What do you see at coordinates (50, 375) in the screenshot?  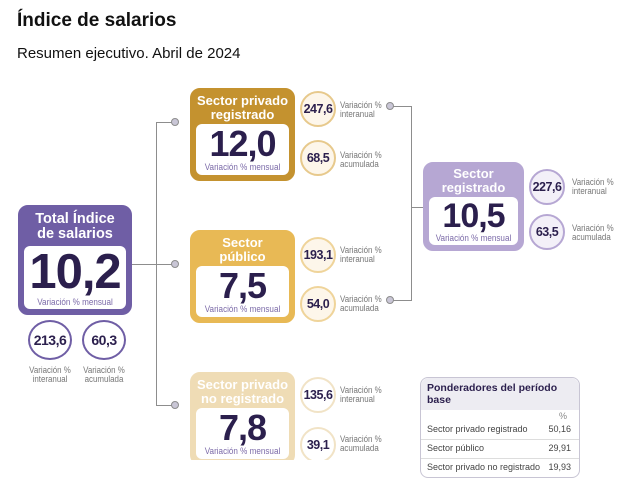 I see `total-interanual-label: Variación % interanual` at bounding box center [50, 375].